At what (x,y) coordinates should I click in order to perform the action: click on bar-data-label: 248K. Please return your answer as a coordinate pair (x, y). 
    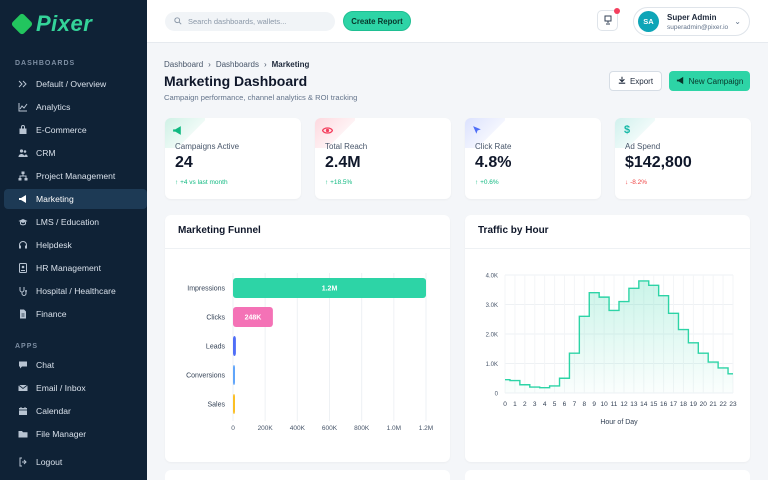
    Looking at the image, I should click on (253, 318).